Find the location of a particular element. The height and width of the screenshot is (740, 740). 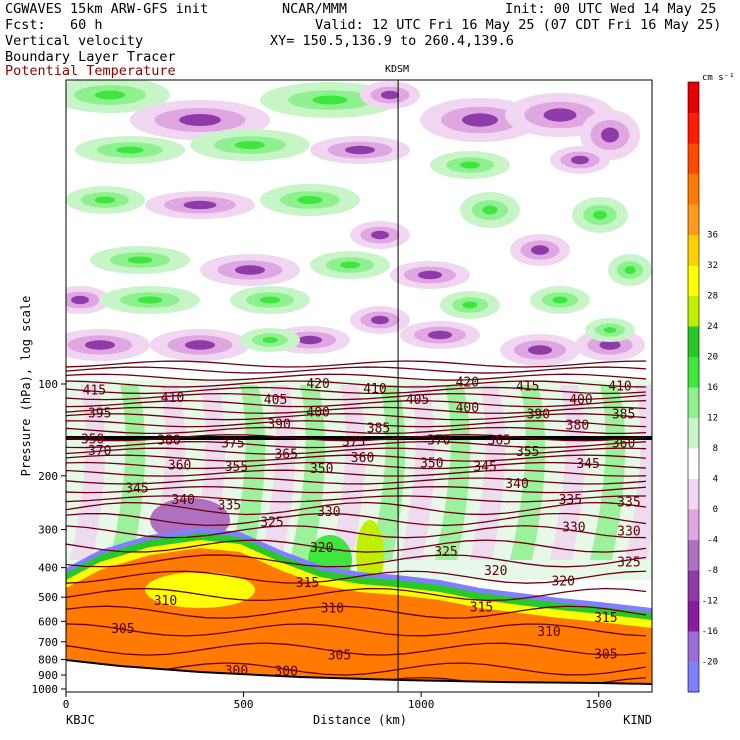

colorbar-level: -16 is located at coordinates (710, 632).